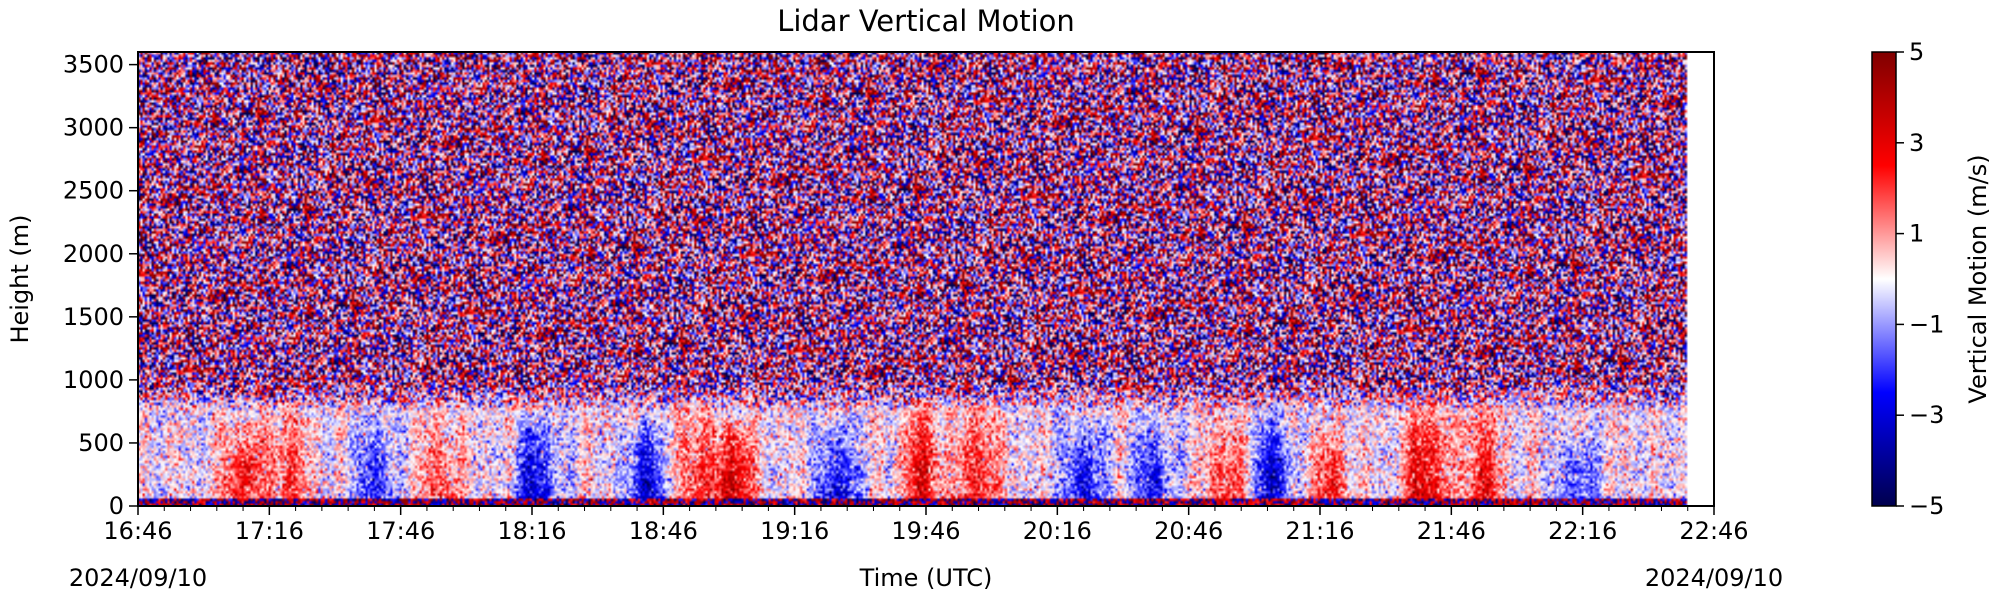 The image size is (2000, 600). Describe the element at coordinates (794, 531) in the screenshot. I see `x-tick-label: 19:16` at that location.